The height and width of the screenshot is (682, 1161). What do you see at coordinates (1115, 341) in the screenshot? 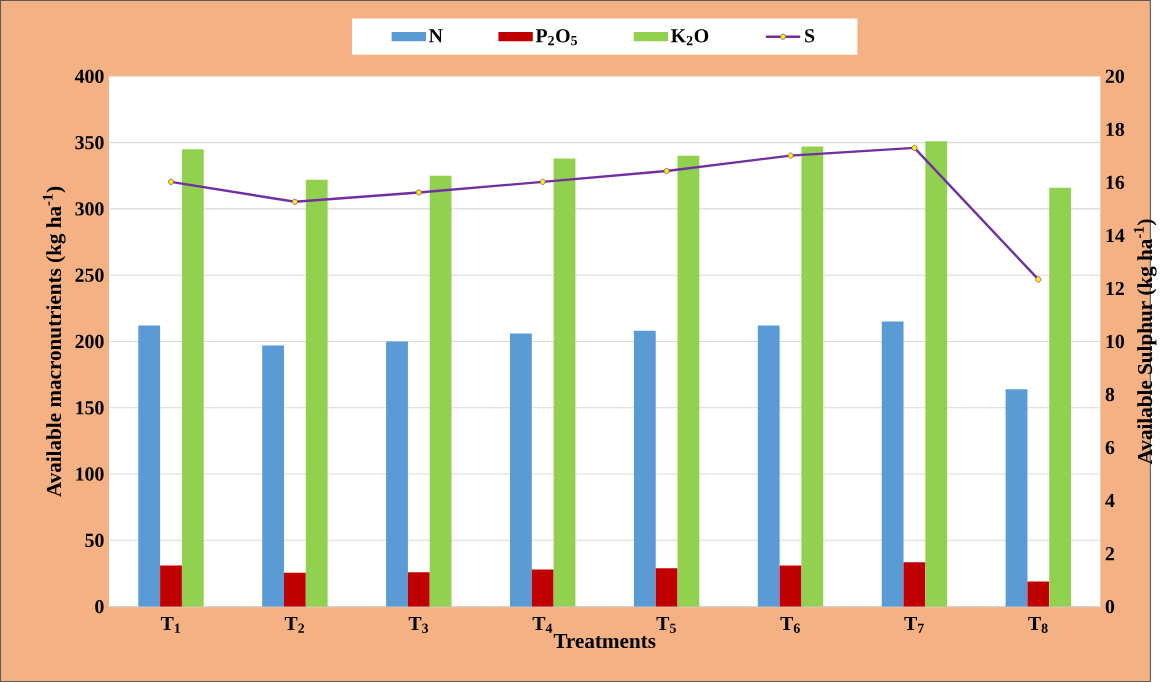
I see `y2-tick-label: 10` at bounding box center [1115, 341].